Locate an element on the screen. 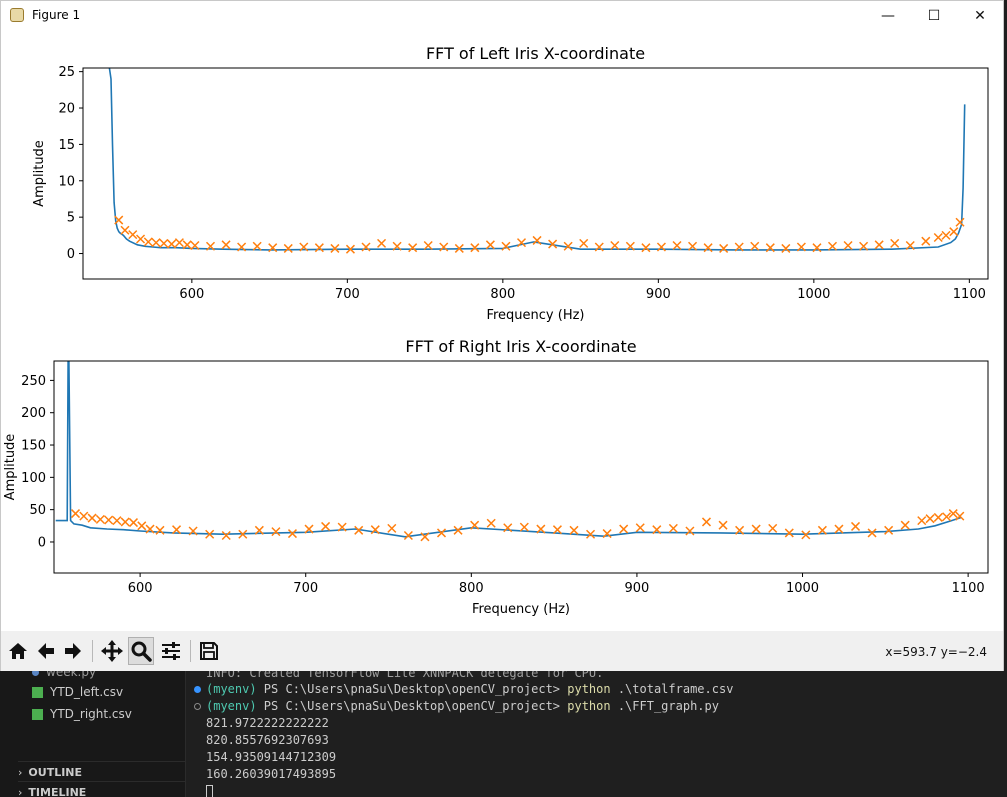  close-icon: ✕ is located at coordinates (980, 16).